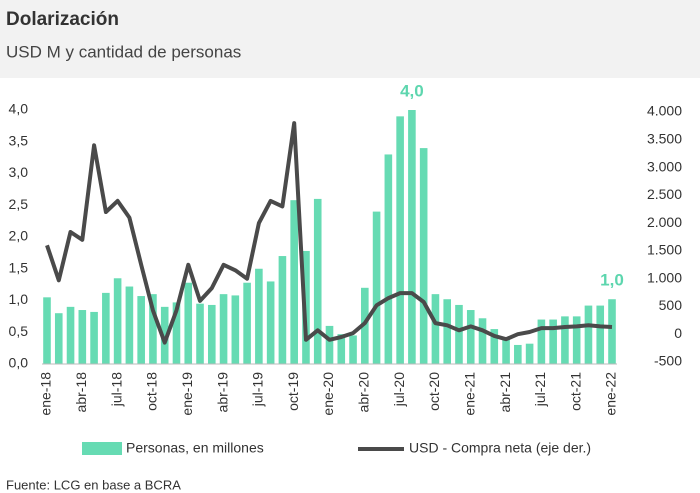 Image resolution: width=700 pixels, height=493 pixels. What do you see at coordinates (19, 331) in the screenshot?
I see `y-tick-label: 0,5` at bounding box center [19, 331].